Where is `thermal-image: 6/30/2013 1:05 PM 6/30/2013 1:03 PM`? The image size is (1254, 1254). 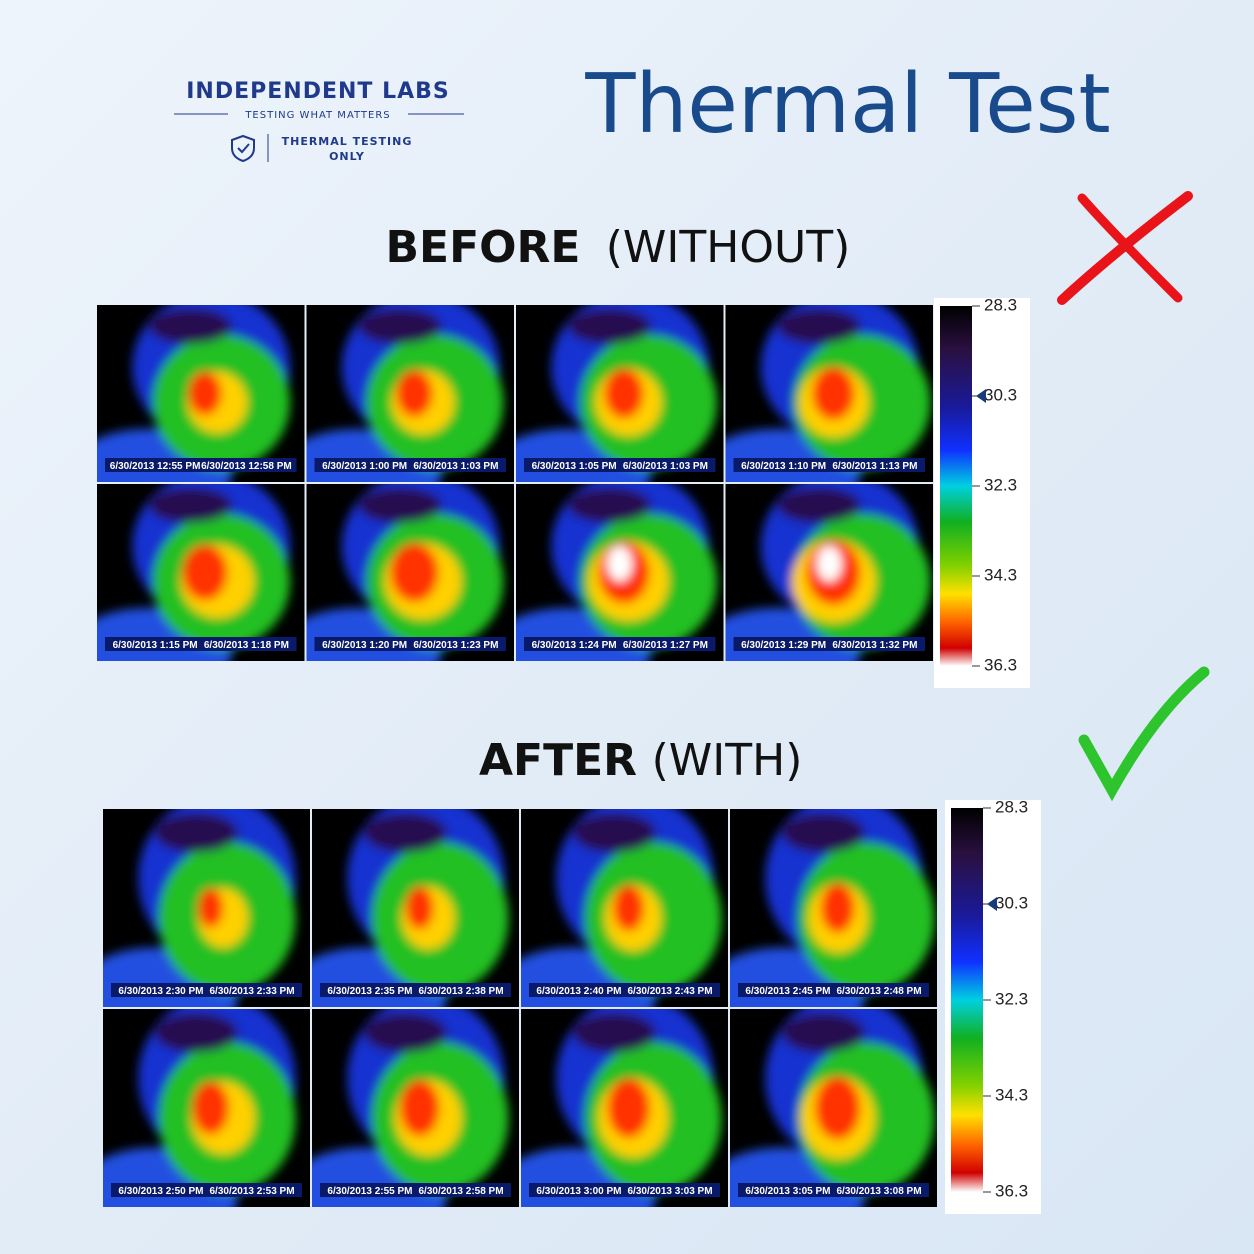 thermal-image: 6/30/2013 1:05 PM 6/30/2013 1:03 PM is located at coordinates (620, 393).